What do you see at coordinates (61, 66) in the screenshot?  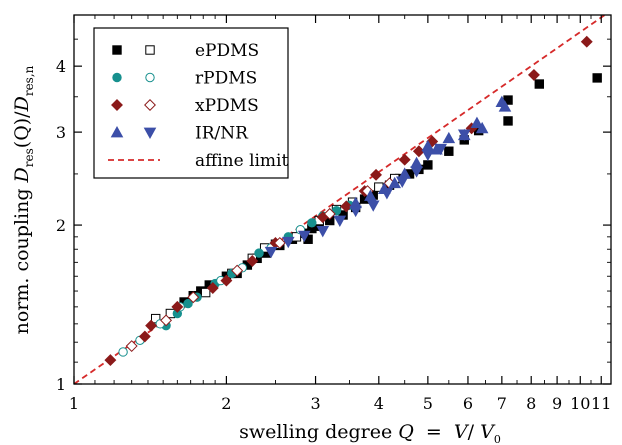 I see `y-tick-label: 4` at bounding box center [61, 66].